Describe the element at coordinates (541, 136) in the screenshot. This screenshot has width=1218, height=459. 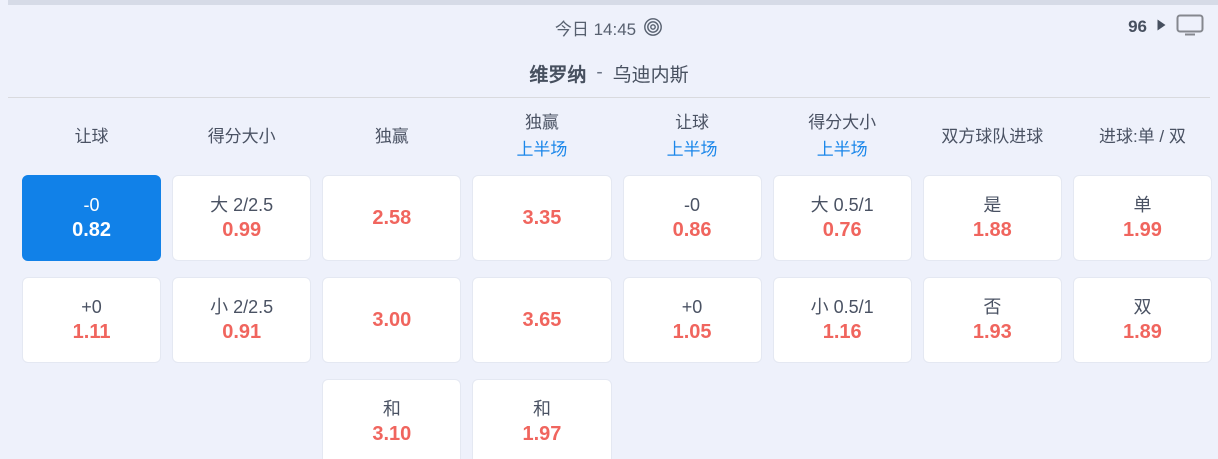
I see `market-header-win-first-half: 独赢 上半场` at that location.